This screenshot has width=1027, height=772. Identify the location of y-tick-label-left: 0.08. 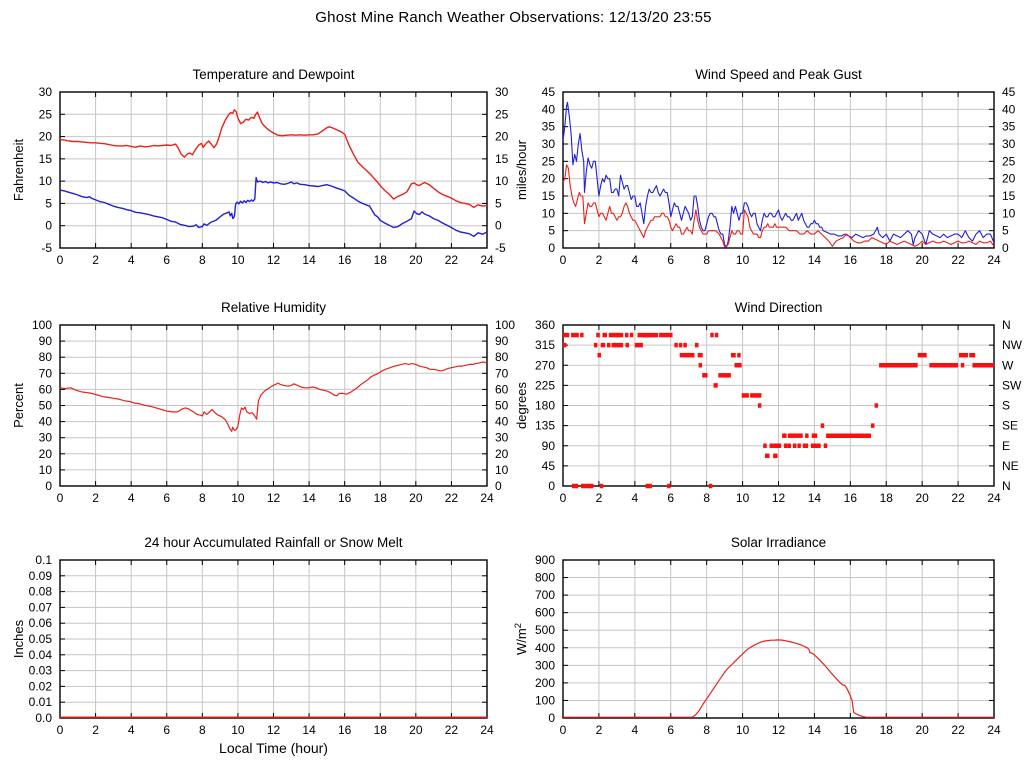
(41, 592).